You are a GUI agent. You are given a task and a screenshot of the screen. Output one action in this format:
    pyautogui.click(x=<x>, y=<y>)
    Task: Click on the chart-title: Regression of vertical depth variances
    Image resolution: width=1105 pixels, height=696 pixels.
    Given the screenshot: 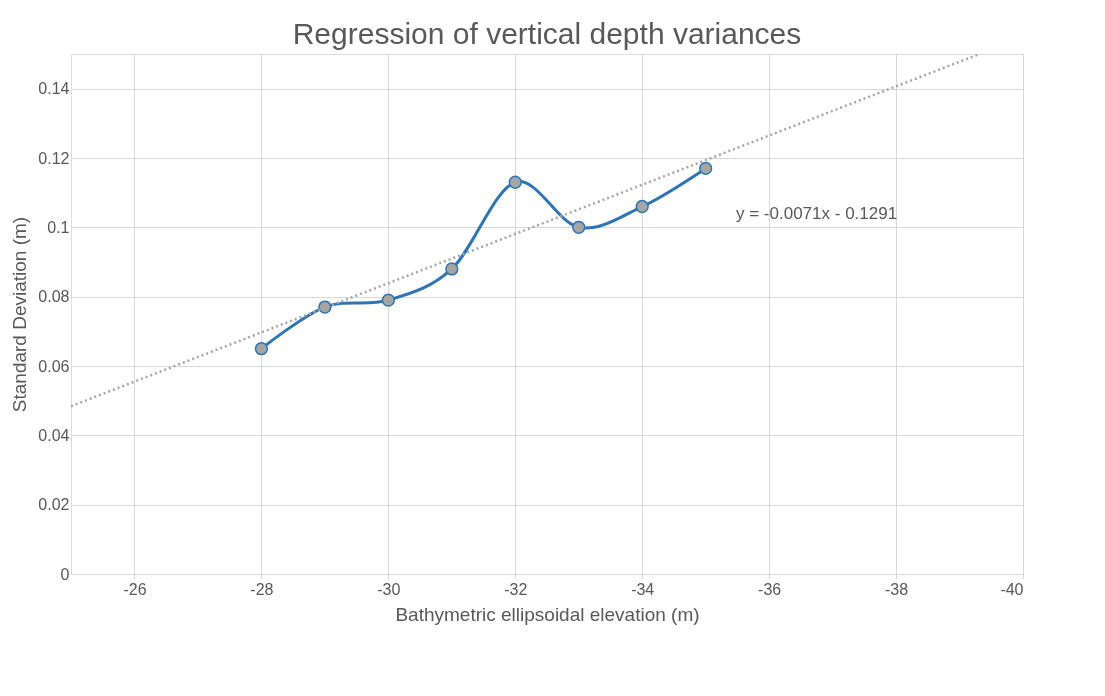 What is the action you would take?
    pyautogui.click(x=547, y=33)
    